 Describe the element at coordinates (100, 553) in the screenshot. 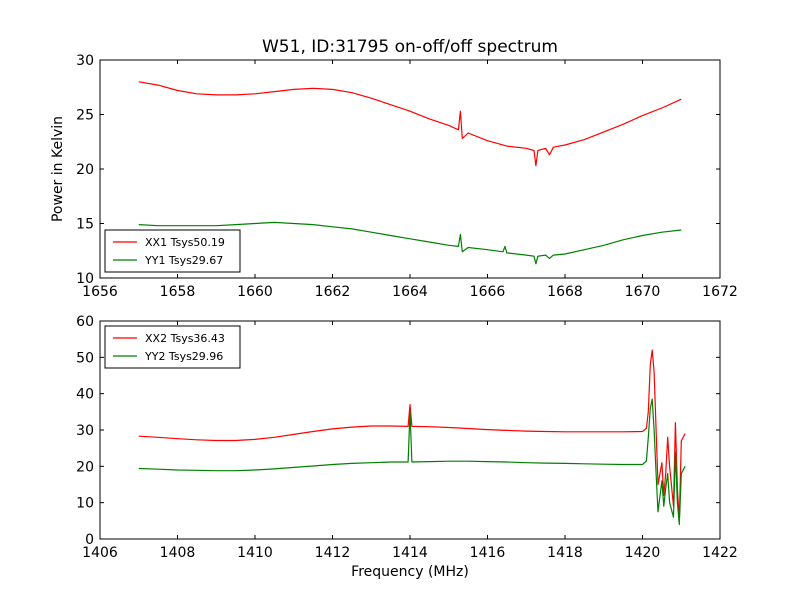

I see `x-tick-label: 1406` at that location.